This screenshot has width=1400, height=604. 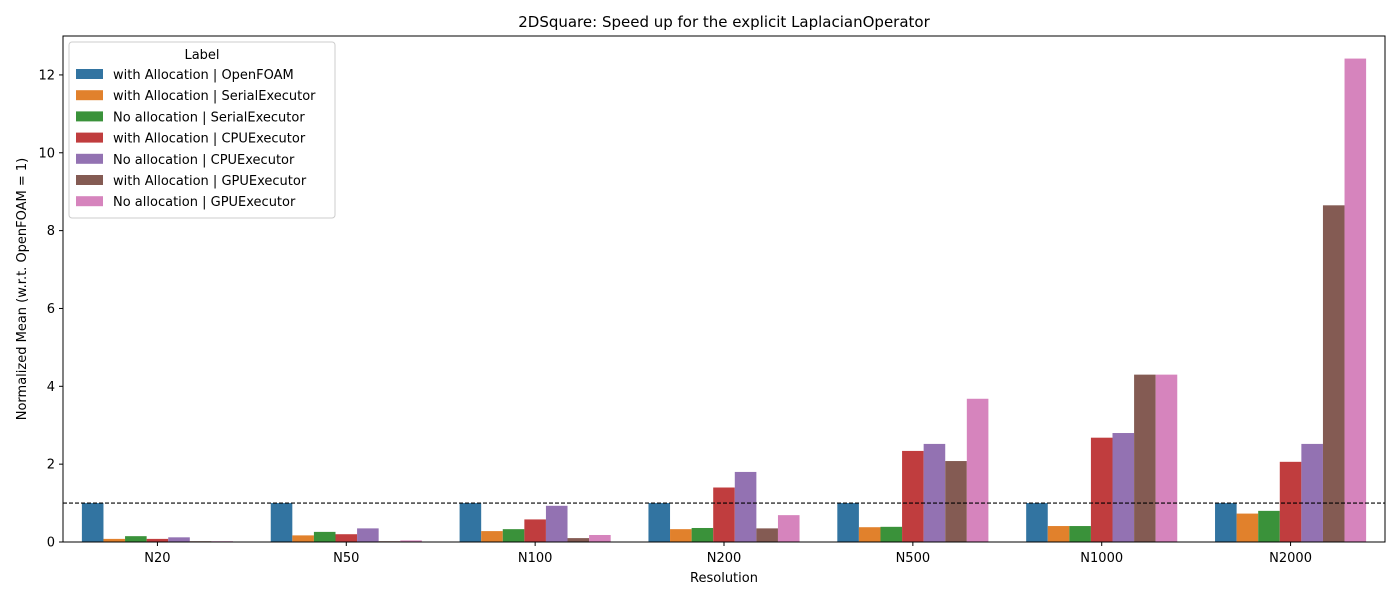 I want to click on x-tick-label: N50, so click(x=346, y=558).